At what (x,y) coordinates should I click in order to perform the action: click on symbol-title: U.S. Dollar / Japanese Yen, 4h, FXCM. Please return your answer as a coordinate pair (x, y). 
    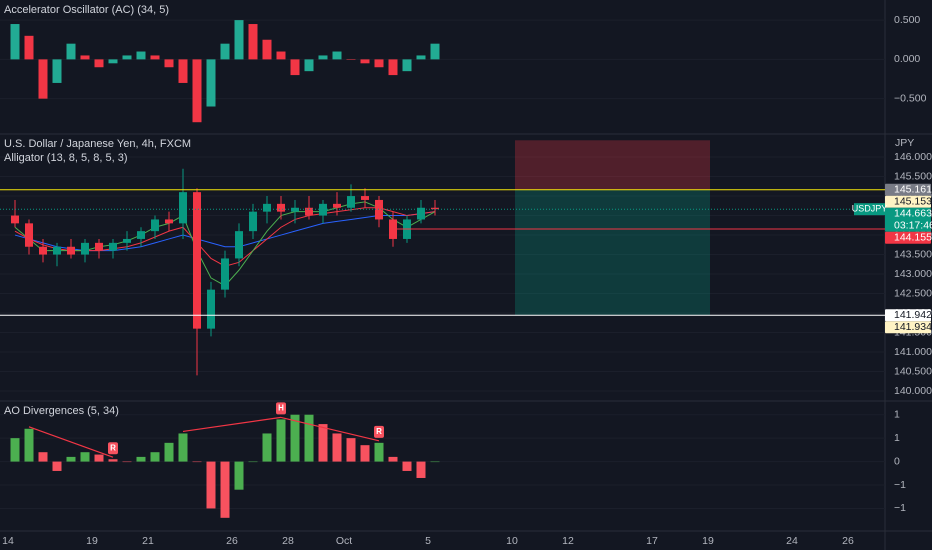
    Looking at the image, I should click on (97, 144).